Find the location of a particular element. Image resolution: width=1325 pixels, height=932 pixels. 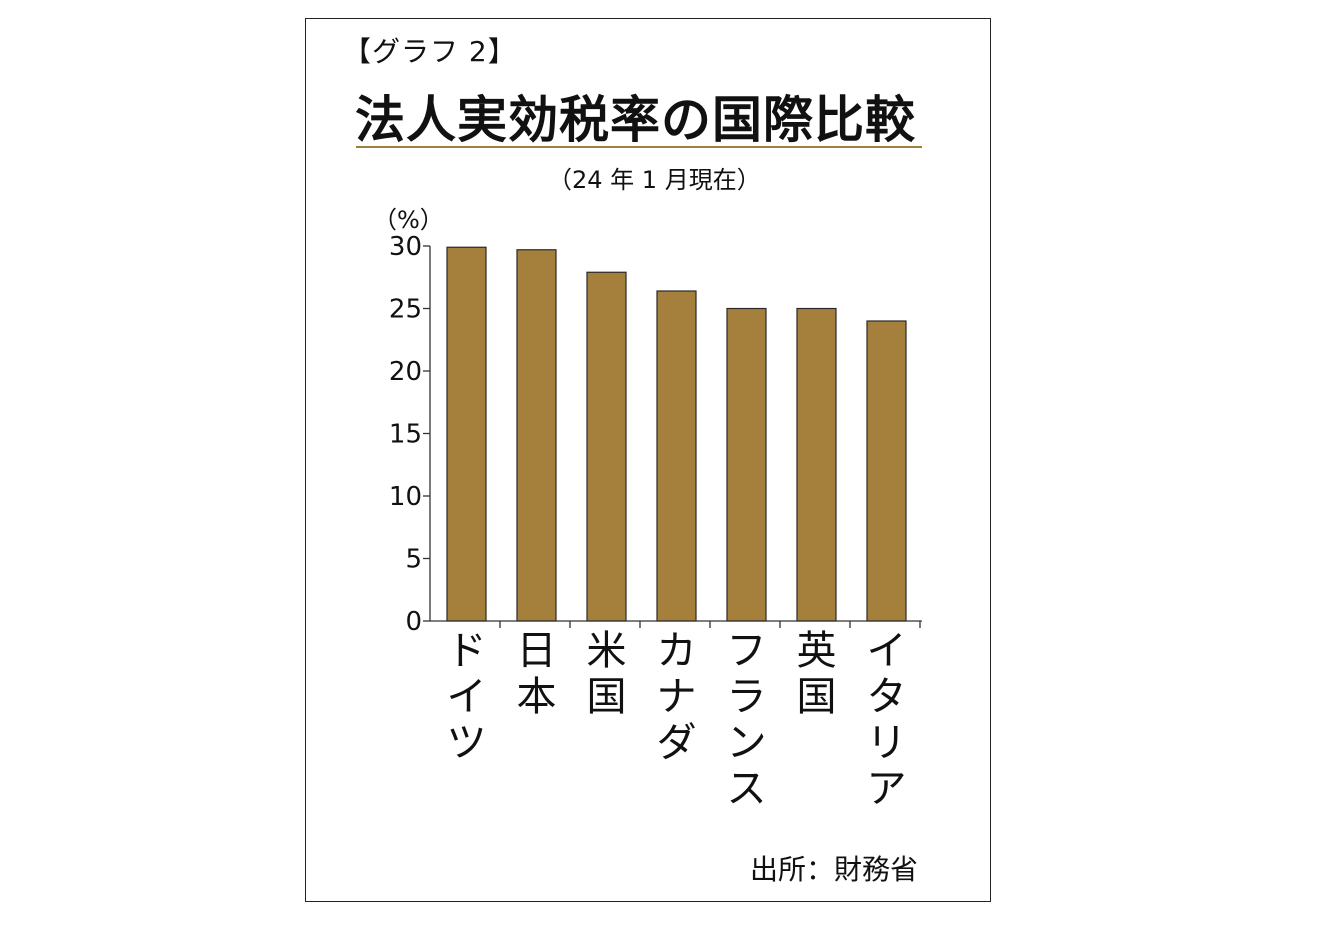

source-note: 出所：財務省 is located at coordinates (834, 869).